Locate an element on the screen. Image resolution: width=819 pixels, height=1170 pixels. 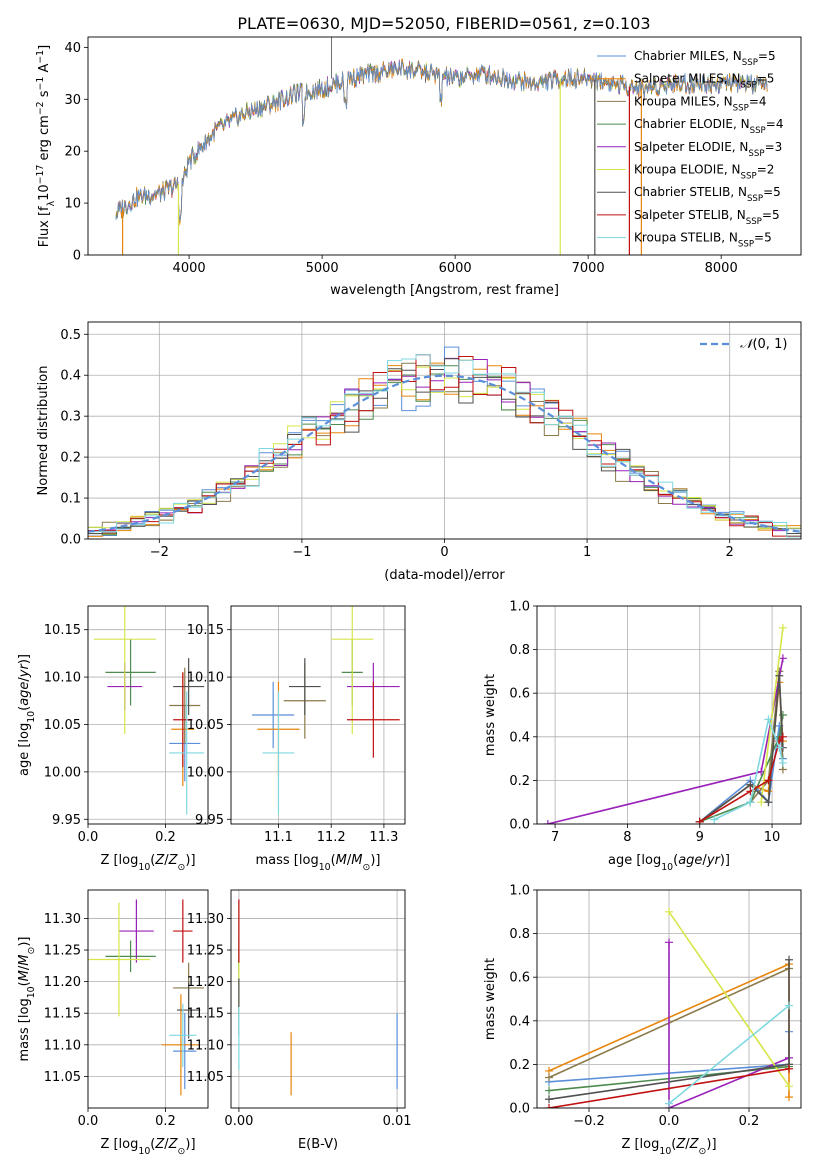
legend-label: Salpeter STELIB, NSSP=5 is located at coordinates (707, 217).